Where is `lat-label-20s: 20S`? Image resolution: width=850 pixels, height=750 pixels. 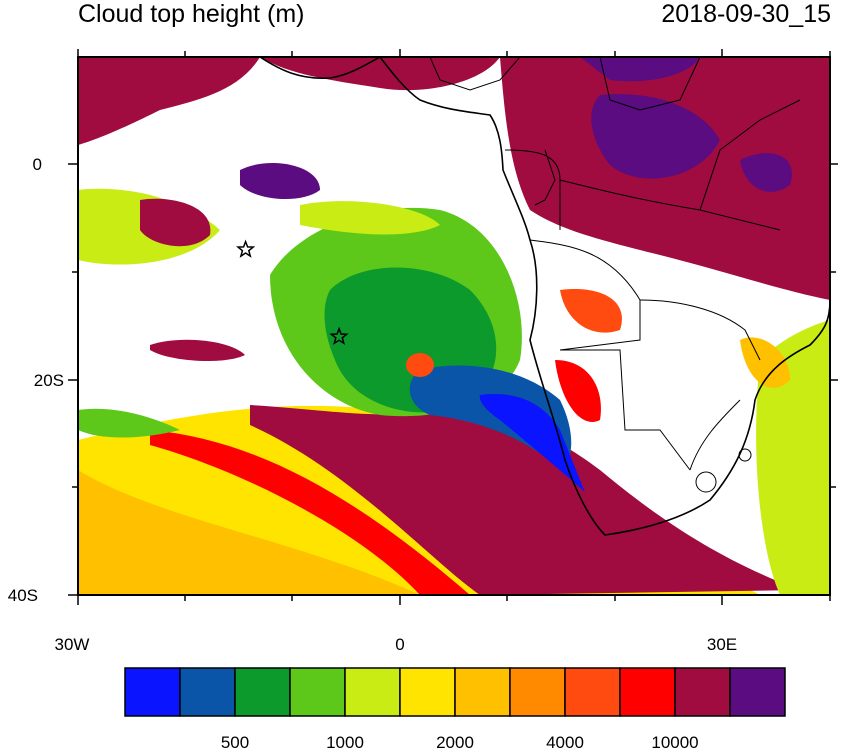 lat-label-20s: 20S is located at coordinates (49, 380).